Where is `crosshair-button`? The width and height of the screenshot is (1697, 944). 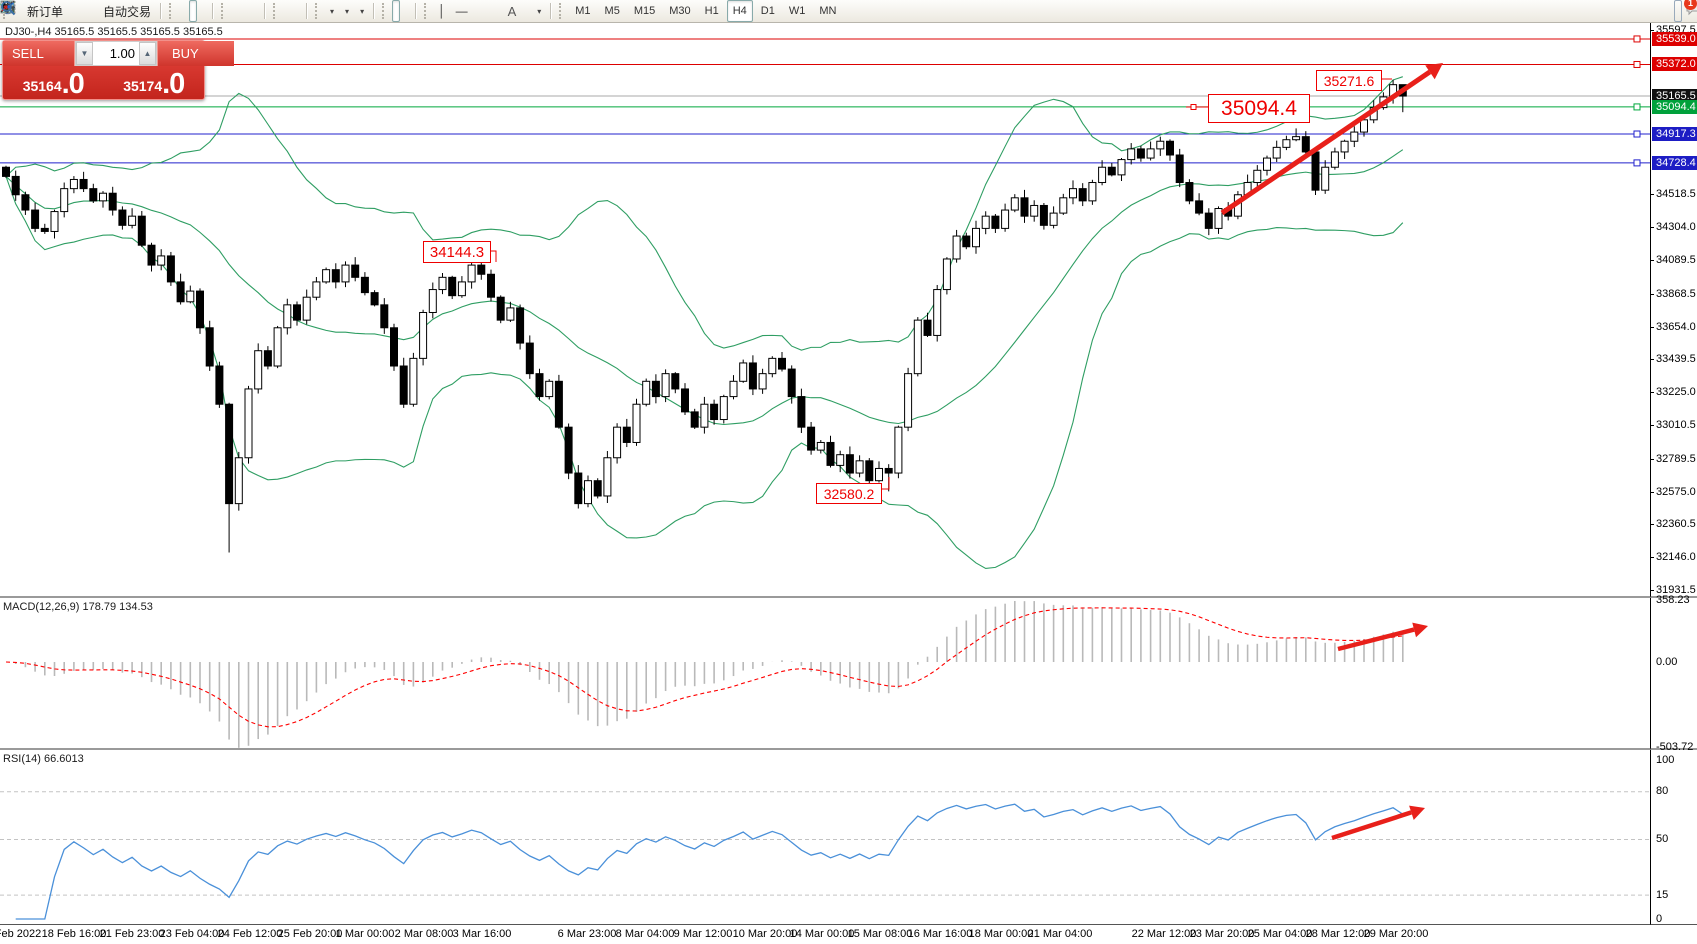 crosshair-button is located at coordinates (205, 11).